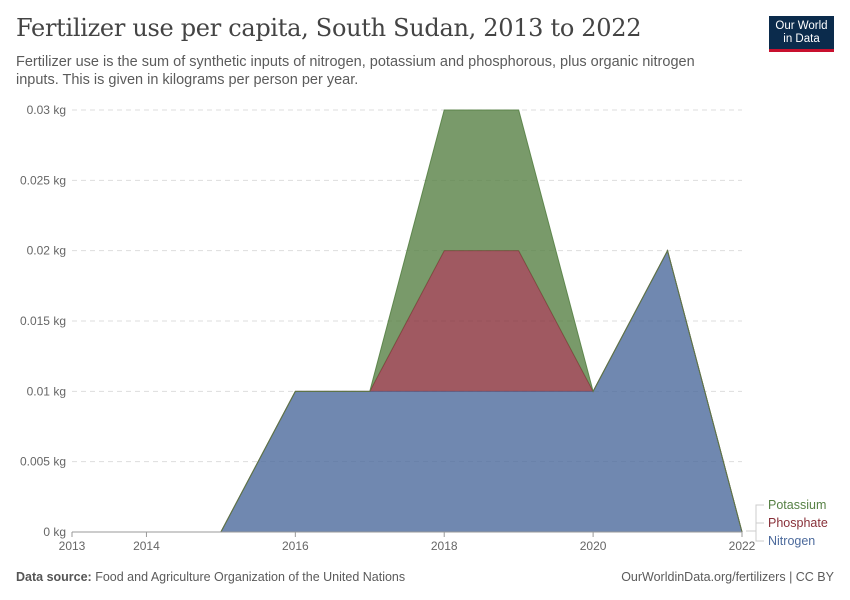  I want to click on x-tick-label: 2016, so click(295, 546).